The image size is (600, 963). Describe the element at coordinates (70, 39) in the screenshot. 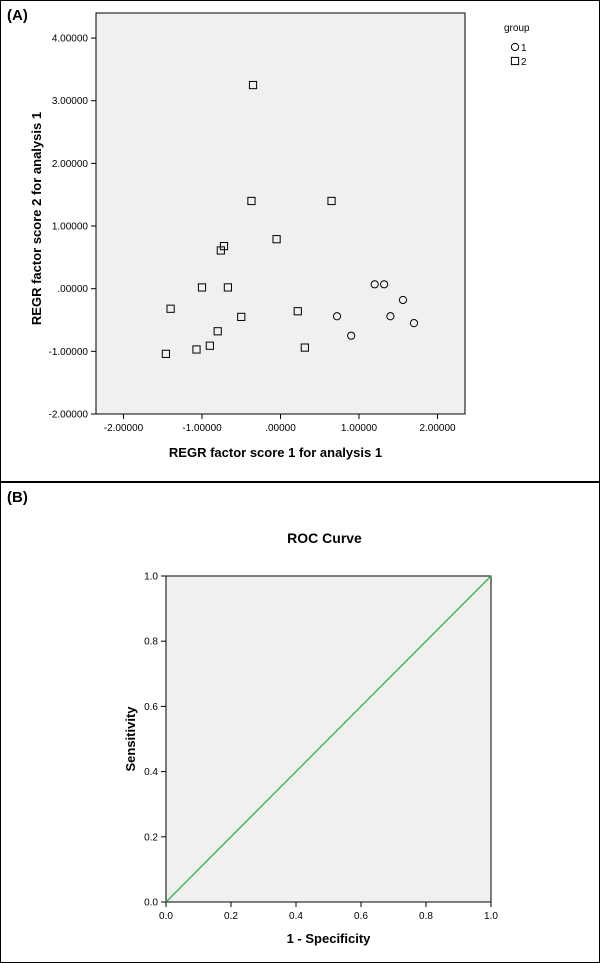

I see `y-tick-label: 4.00000` at that location.